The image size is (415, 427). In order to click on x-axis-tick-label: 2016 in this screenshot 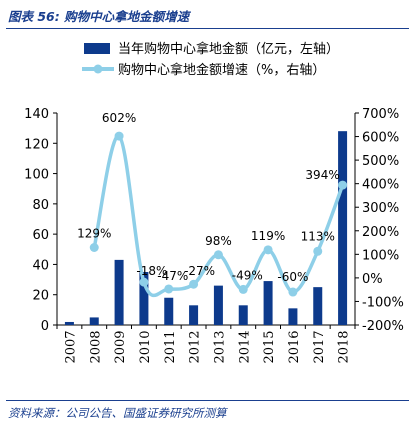, I will do `click(294, 346)`.